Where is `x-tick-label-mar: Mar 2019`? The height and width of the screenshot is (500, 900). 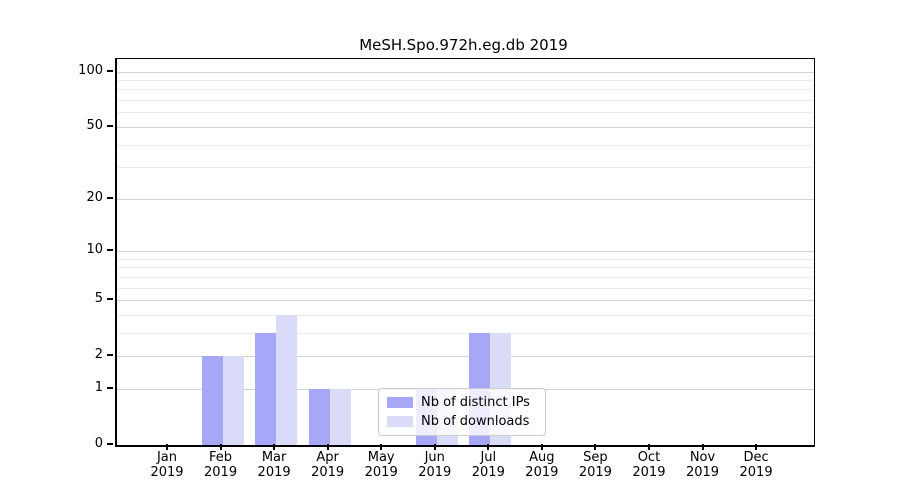
x-tick-label-mar: Mar 2019 is located at coordinates (274, 465).